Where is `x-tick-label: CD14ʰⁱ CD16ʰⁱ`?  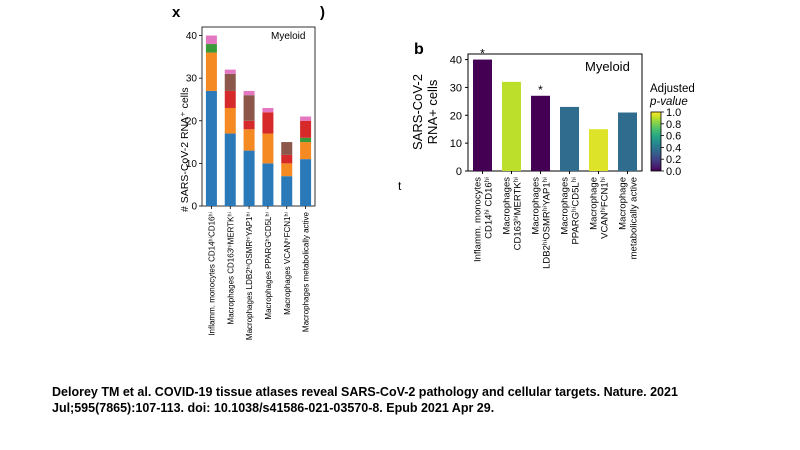 x-tick-label: CD14ʰⁱ CD16ʰⁱ is located at coordinates (489, 208).